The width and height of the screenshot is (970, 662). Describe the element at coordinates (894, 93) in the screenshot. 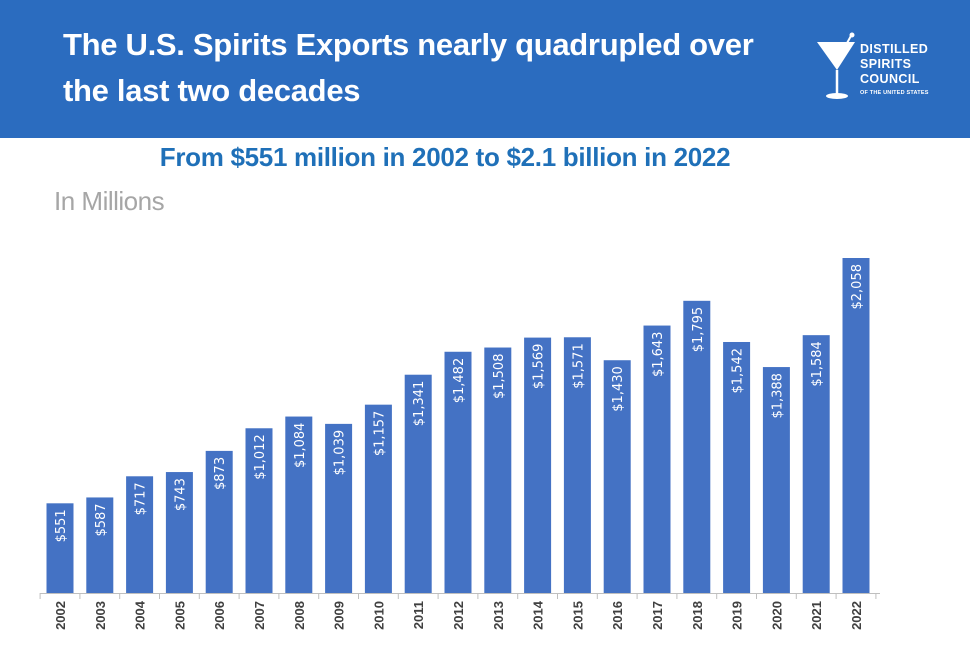

I see `logo-subline: OF THE UNITED STATES` at that location.